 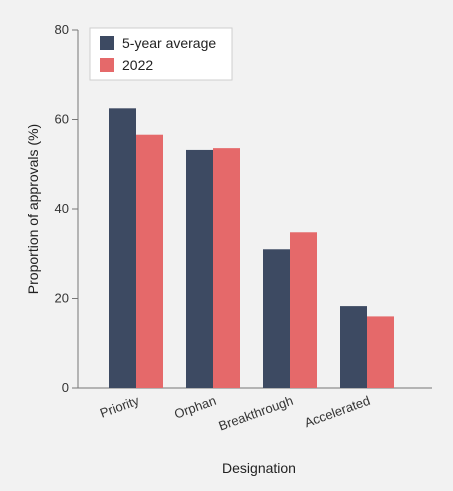 I want to click on y-axis-title: Proportion of approvals (%), so click(x=33, y=209).